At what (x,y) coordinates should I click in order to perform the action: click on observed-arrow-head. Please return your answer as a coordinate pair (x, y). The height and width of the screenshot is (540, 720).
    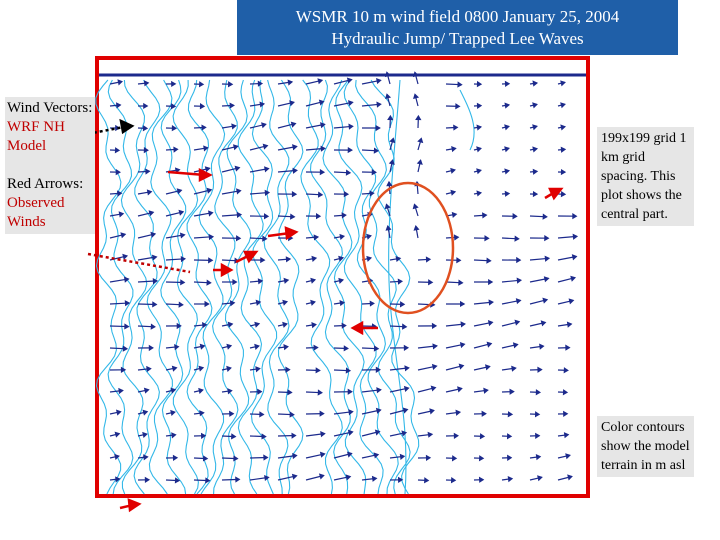
    Looking at the image, I should click on (227, 270).